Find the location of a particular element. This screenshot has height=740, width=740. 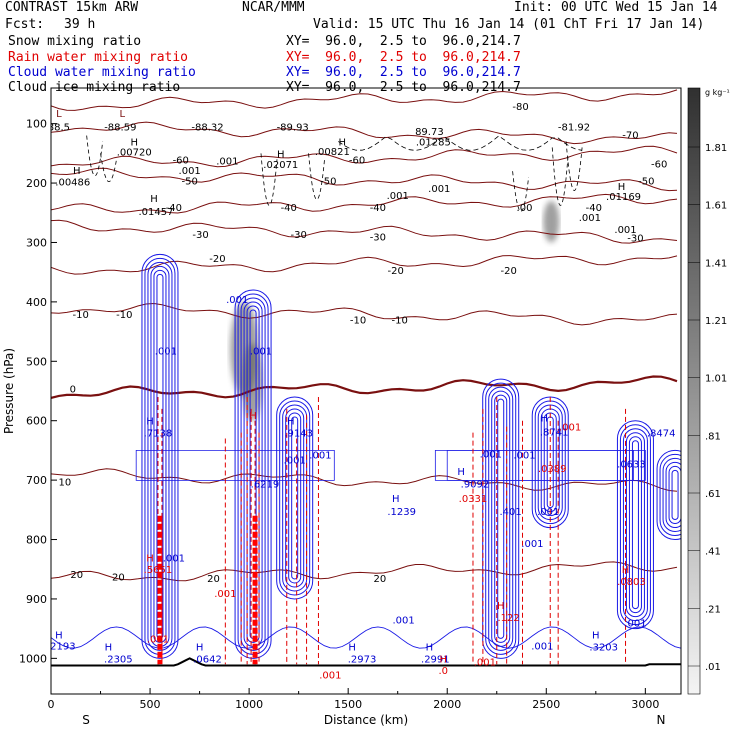

extremum-label: .2305 is located at coordinates (118, 659).